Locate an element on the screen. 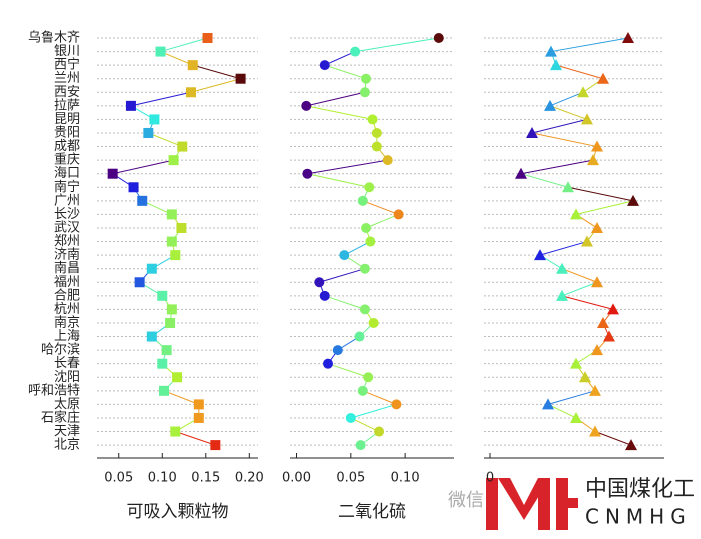 The height and width of the screenshot is (539, 701). y-tick-label: 石家庄 is located at coordinates (60, 417).